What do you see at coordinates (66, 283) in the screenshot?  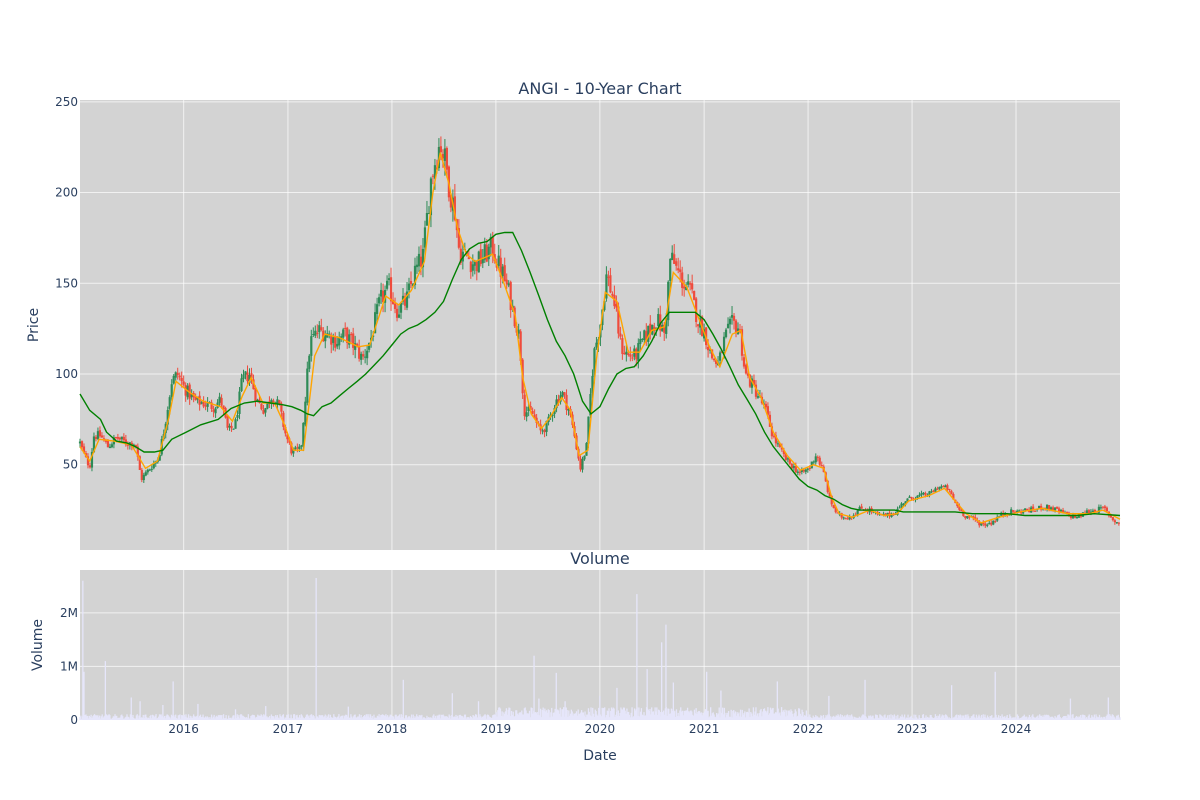 I see `price-tick-label: 150` at bounding box center [66, 283].